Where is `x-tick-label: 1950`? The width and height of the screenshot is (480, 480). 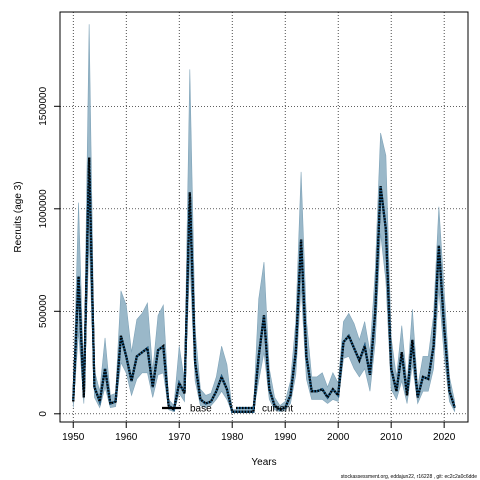
x-tick-label: 1950 is located at coordinates (73, 437).